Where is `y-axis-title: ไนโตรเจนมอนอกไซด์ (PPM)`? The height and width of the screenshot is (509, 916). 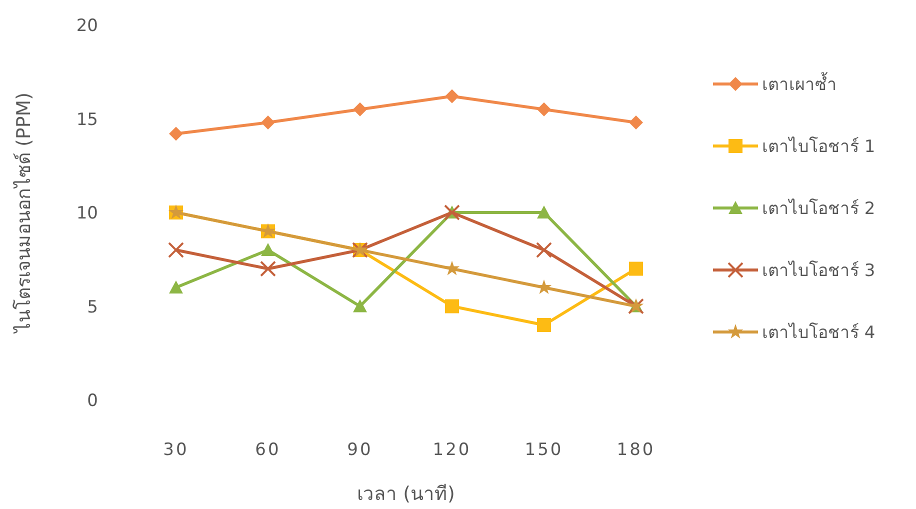 y-axis-title: ไนโตรเจนมอนอกไซด์ (PPM) is located at coordinates (23, 213).